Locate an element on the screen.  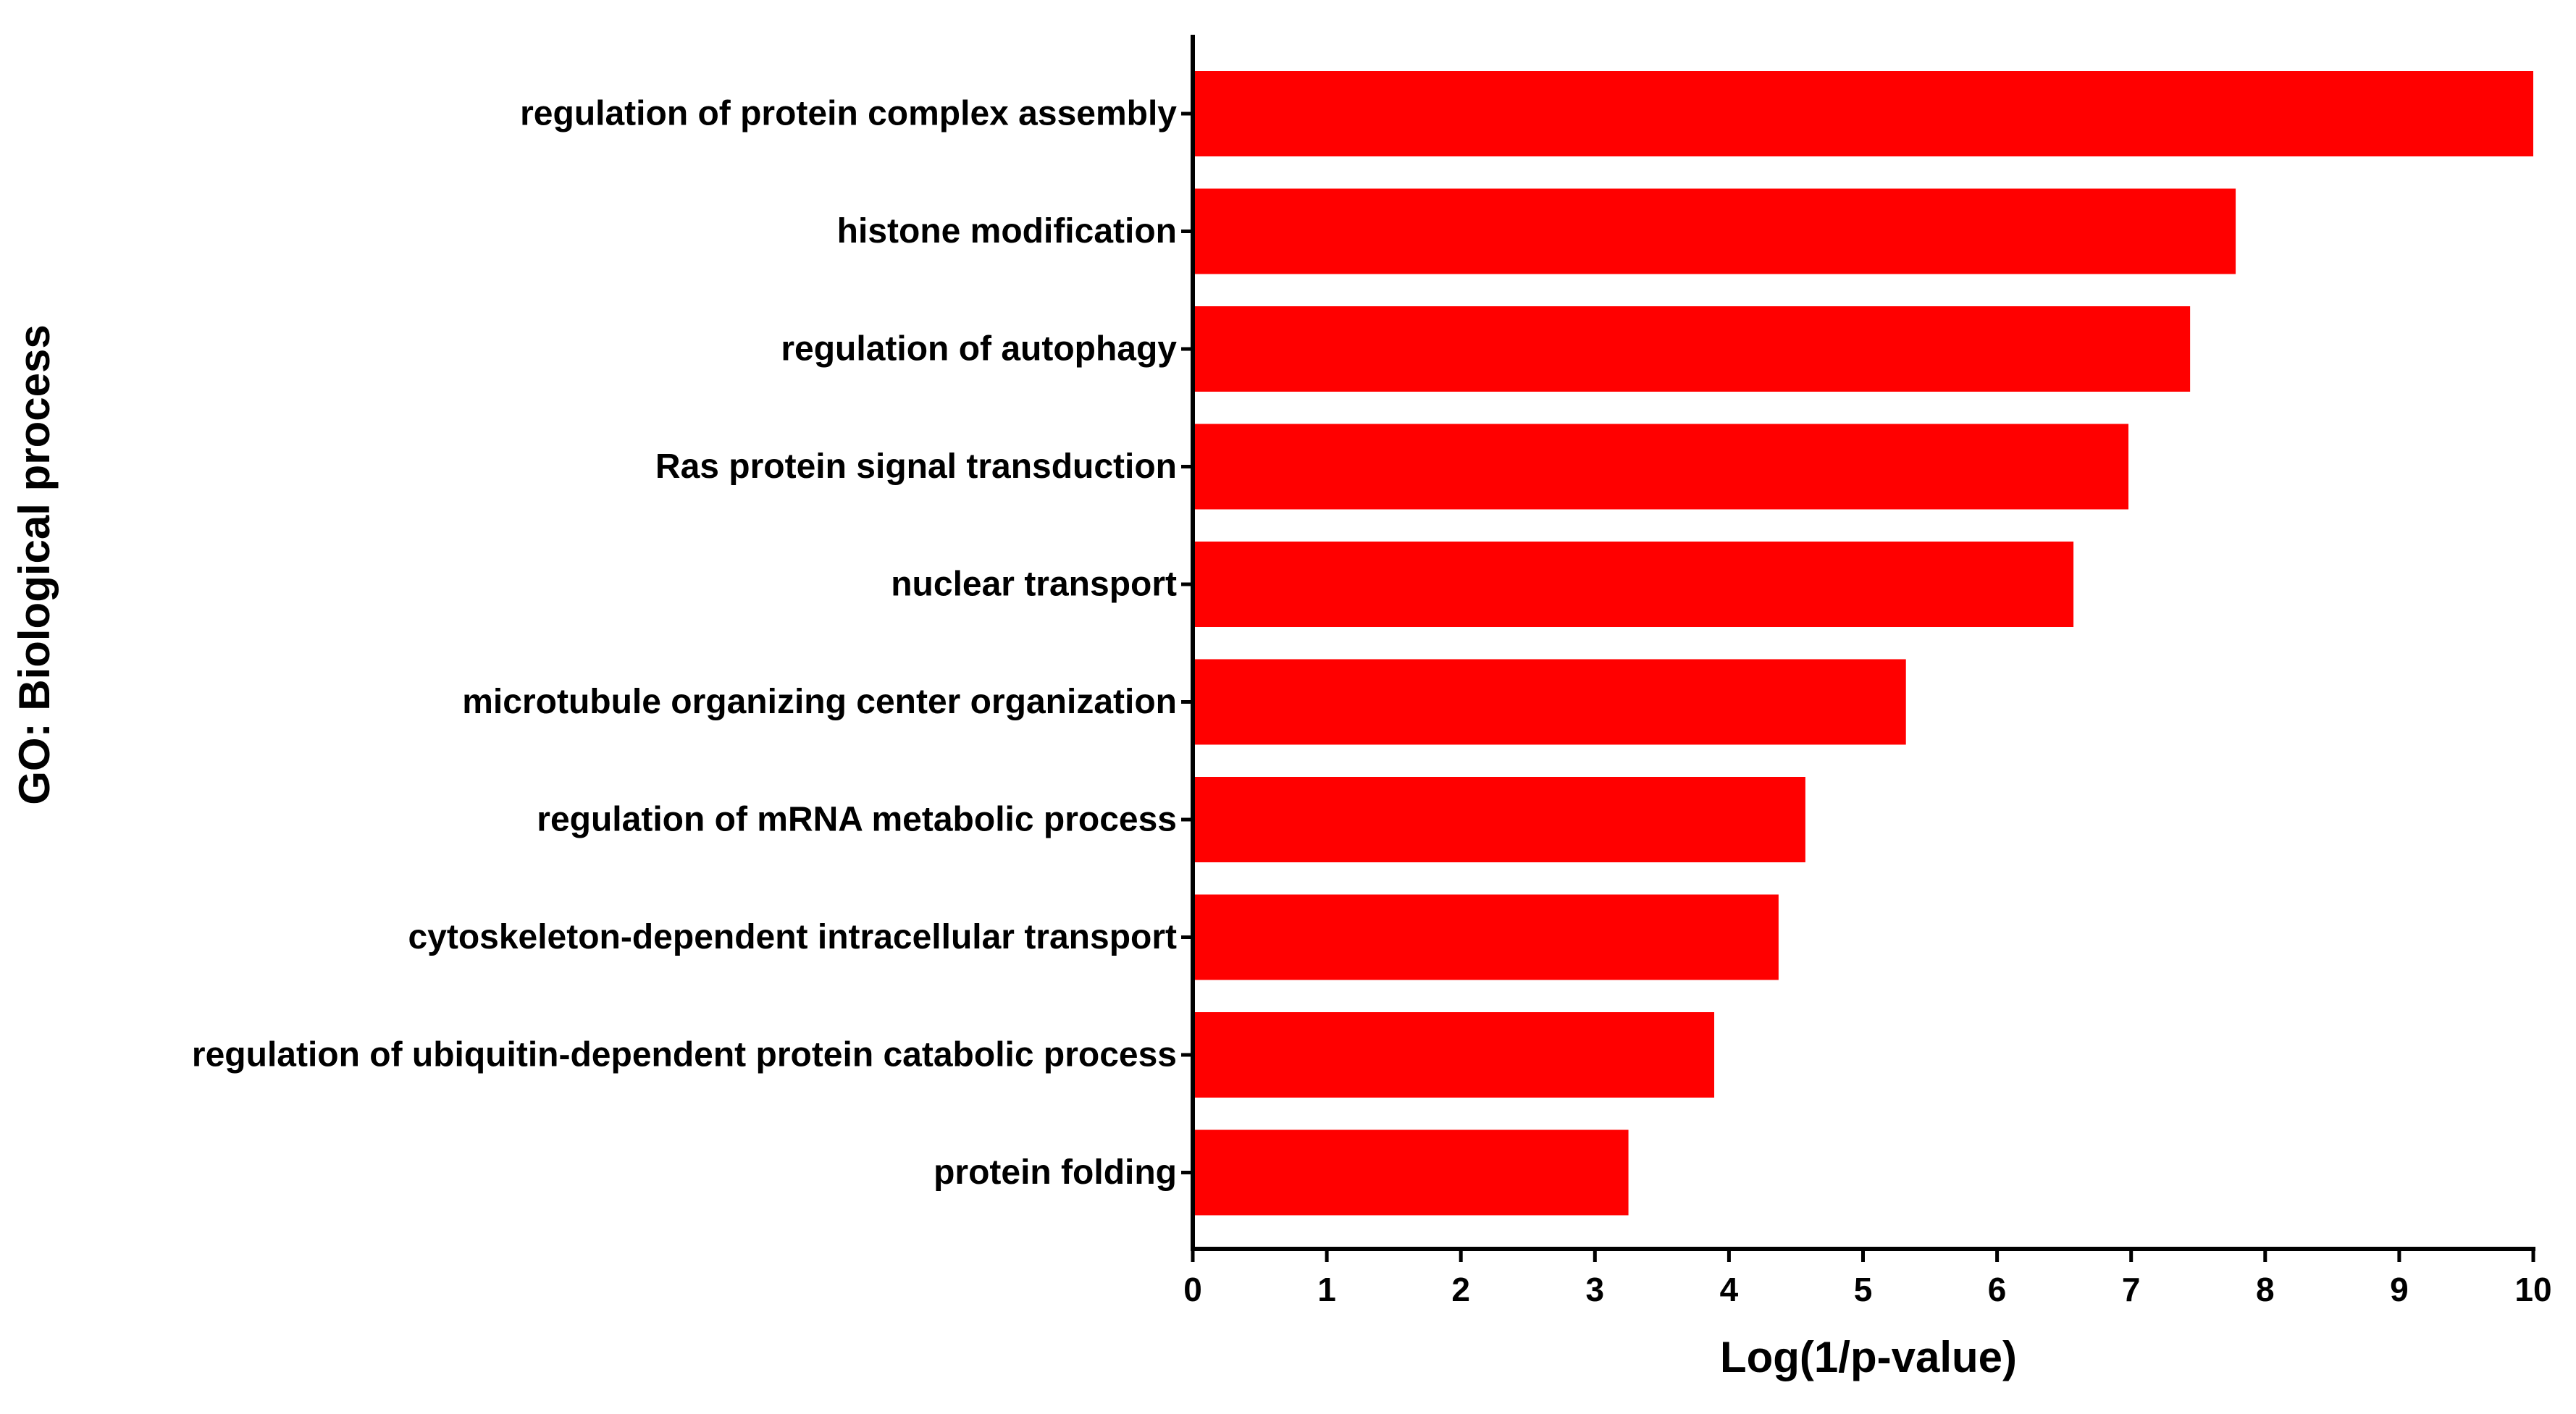
x-tick-label-4: 4 is located at coordinates (1729, 1289).